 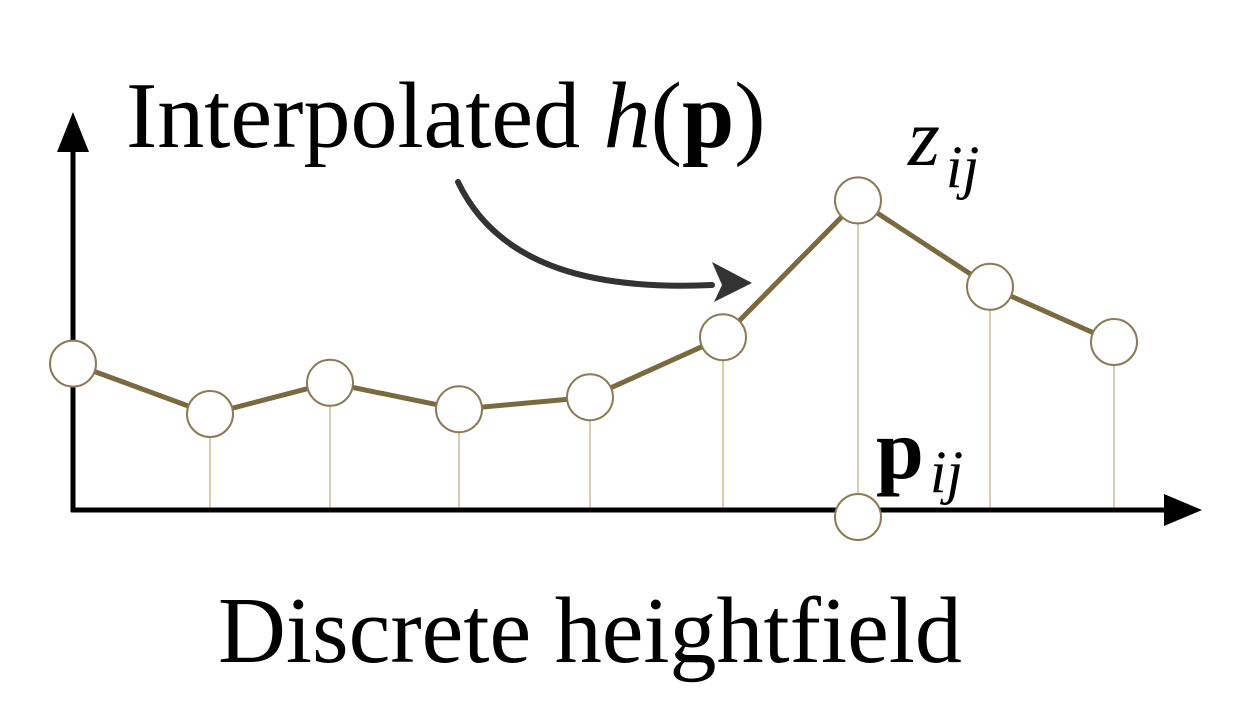 What do you see at coordinates (590, 631) in the screenshot?
I see `caption-label: Discrete heightfield` at bounding box center [590, 631].